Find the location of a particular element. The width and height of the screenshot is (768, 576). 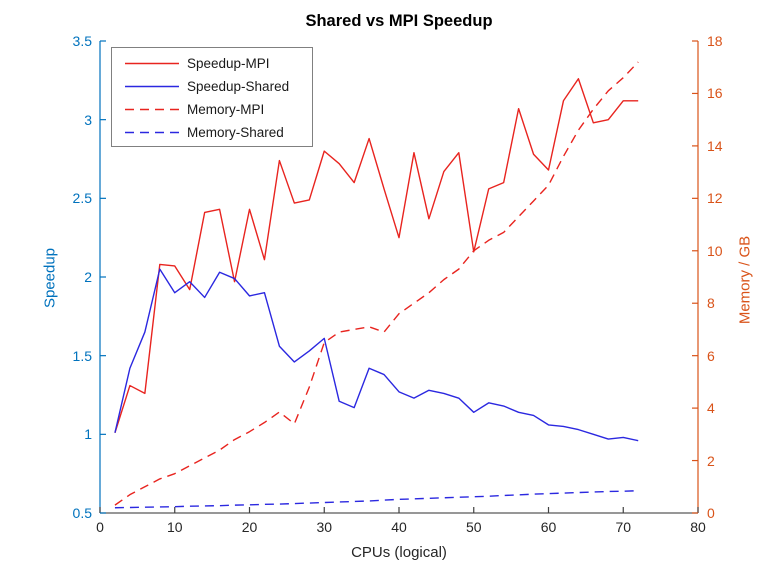

y-right-tick-label: 6 is located at coordinates (711, 355).